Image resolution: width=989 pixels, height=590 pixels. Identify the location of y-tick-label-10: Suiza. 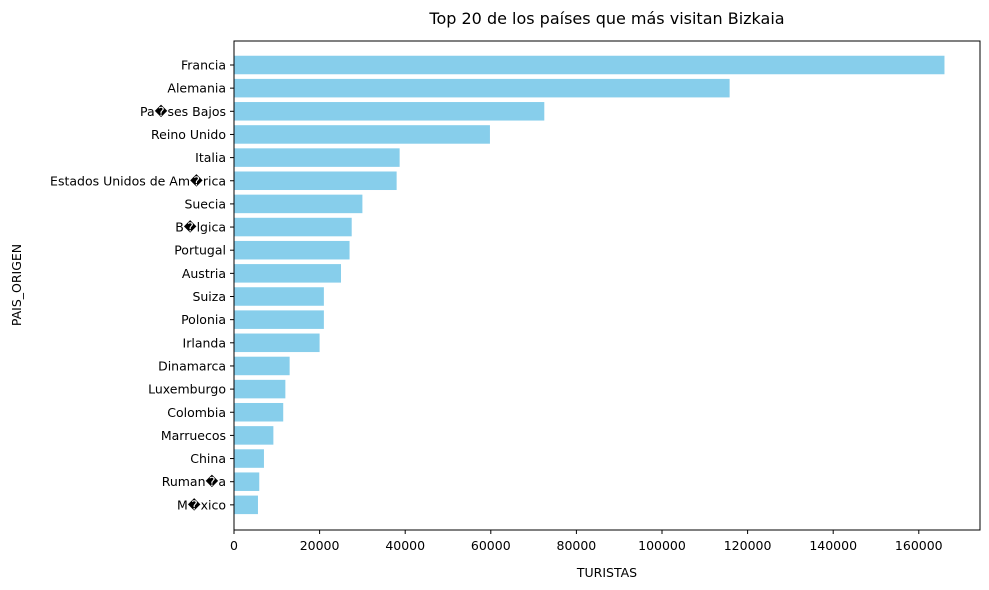
(209, 296).